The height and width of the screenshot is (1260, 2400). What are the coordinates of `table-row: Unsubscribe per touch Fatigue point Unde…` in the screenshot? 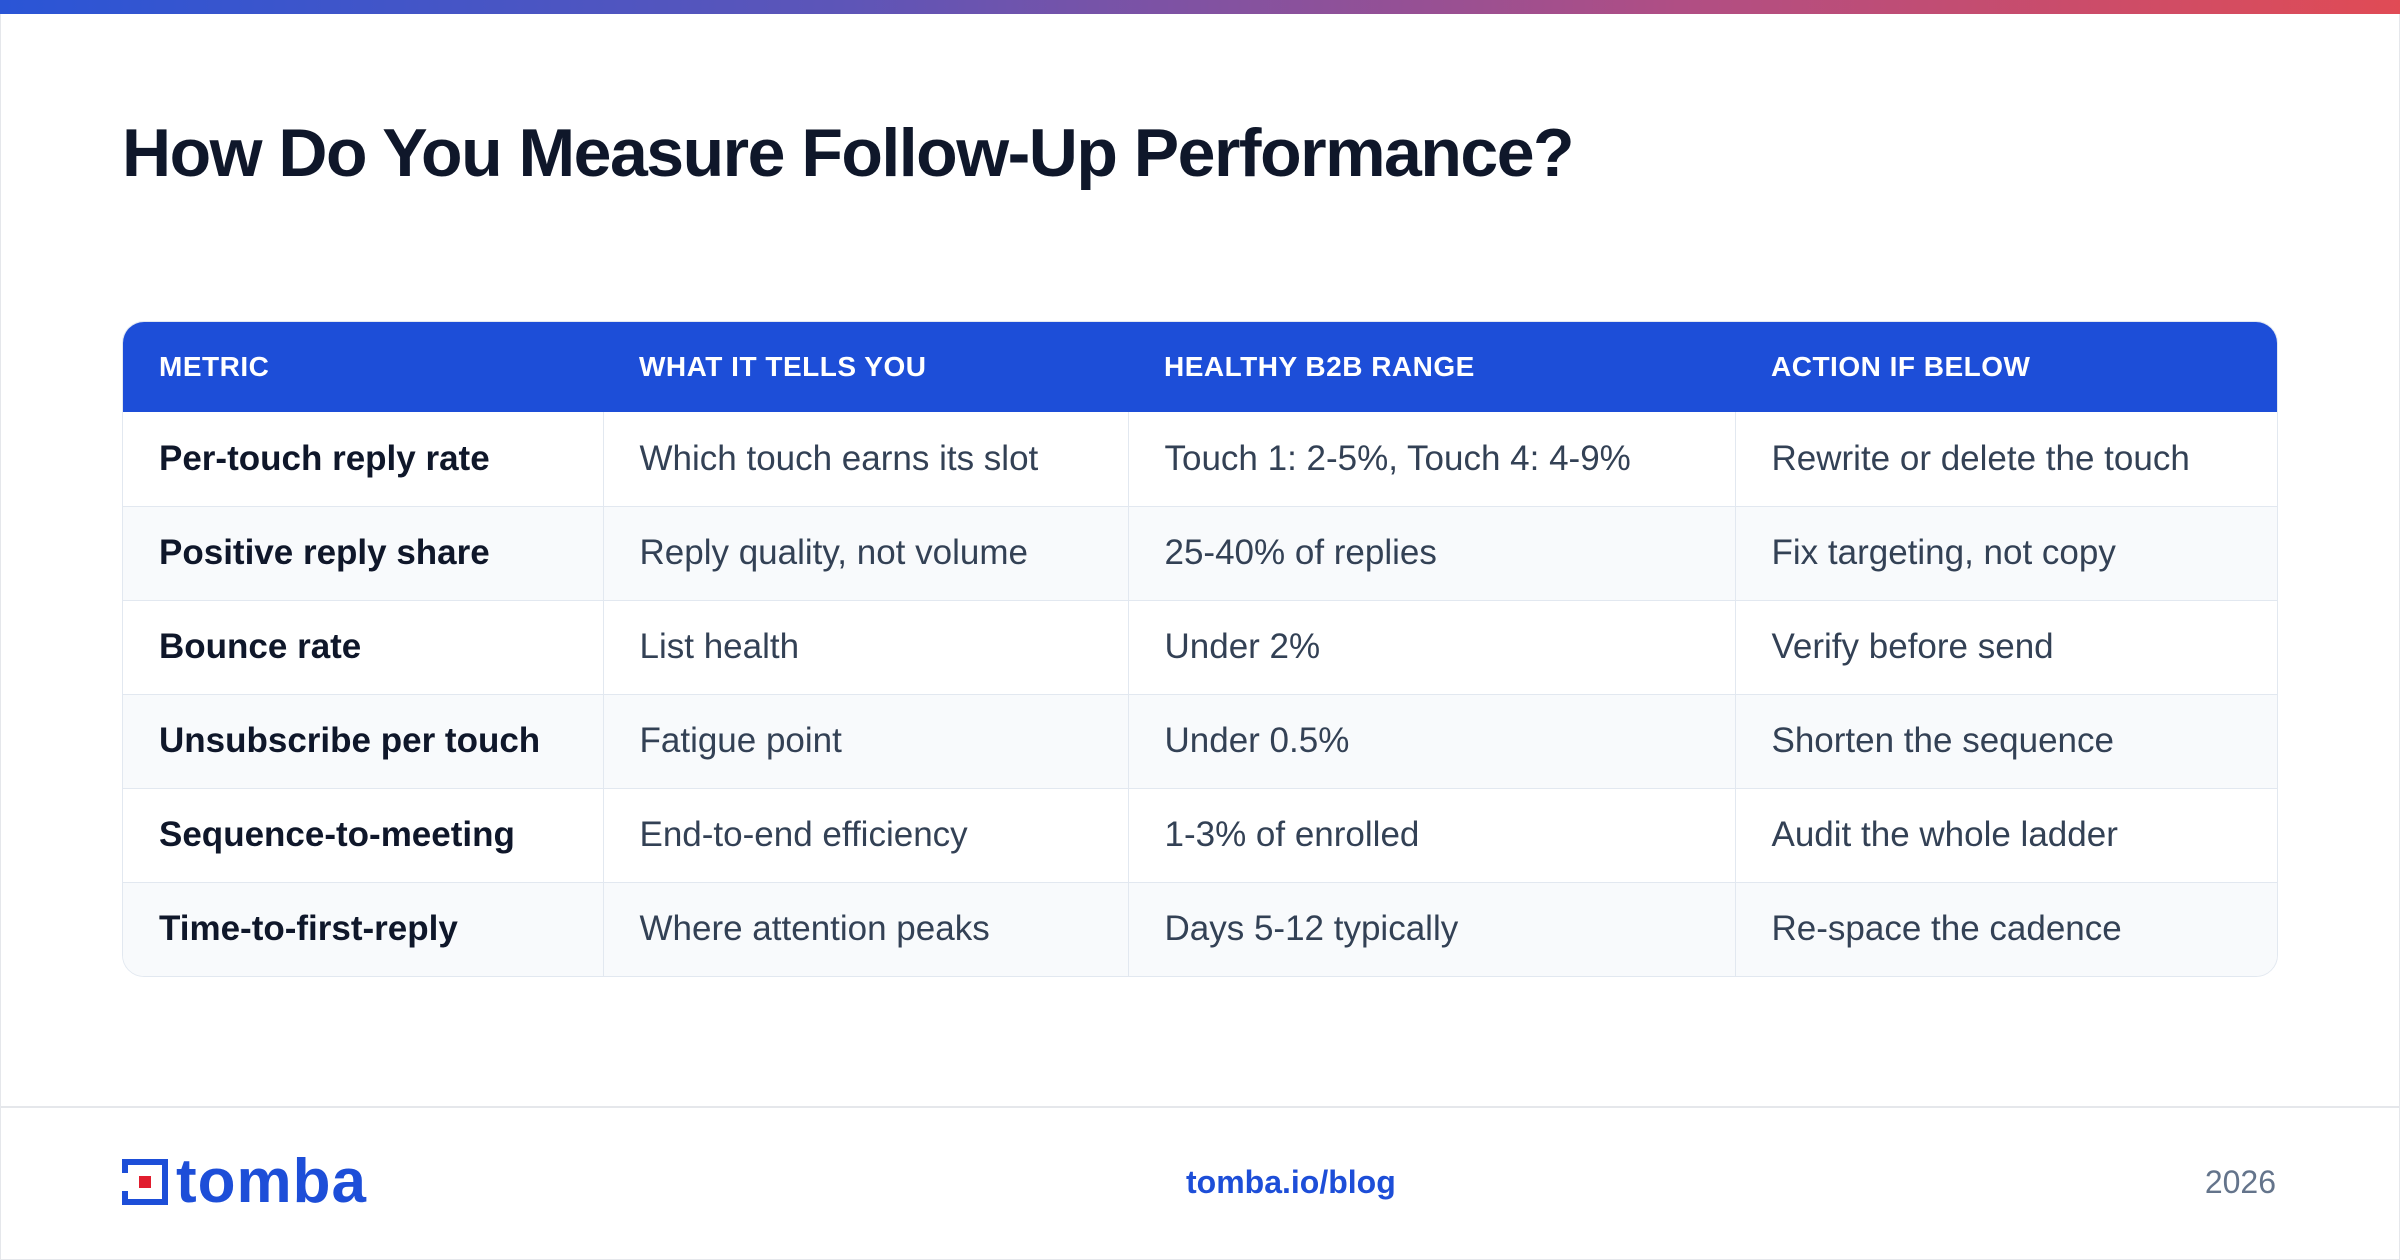 It's located at (1200, 740).